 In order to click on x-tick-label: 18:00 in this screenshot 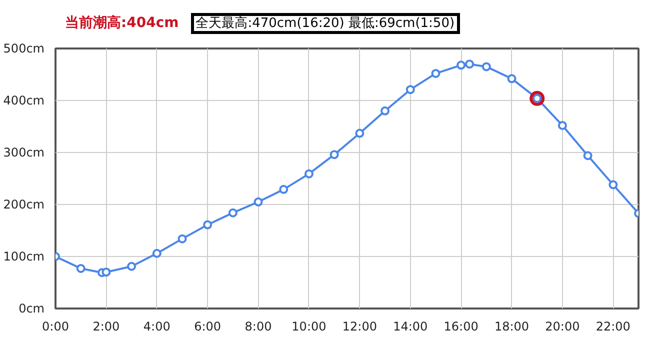, I will do `click(512, 327)`.